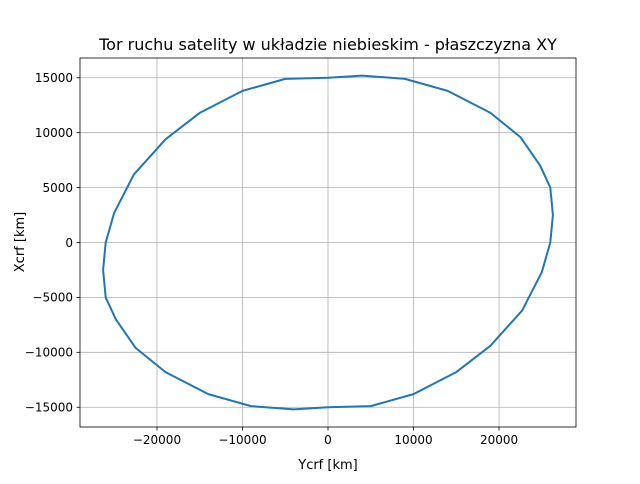 Image resolution: width=640 pixels, height=484 pixels. I want to click on y-axis-ticks: −15000 −10000 −5000 0 5000 10000 15000, so click(52, 243).